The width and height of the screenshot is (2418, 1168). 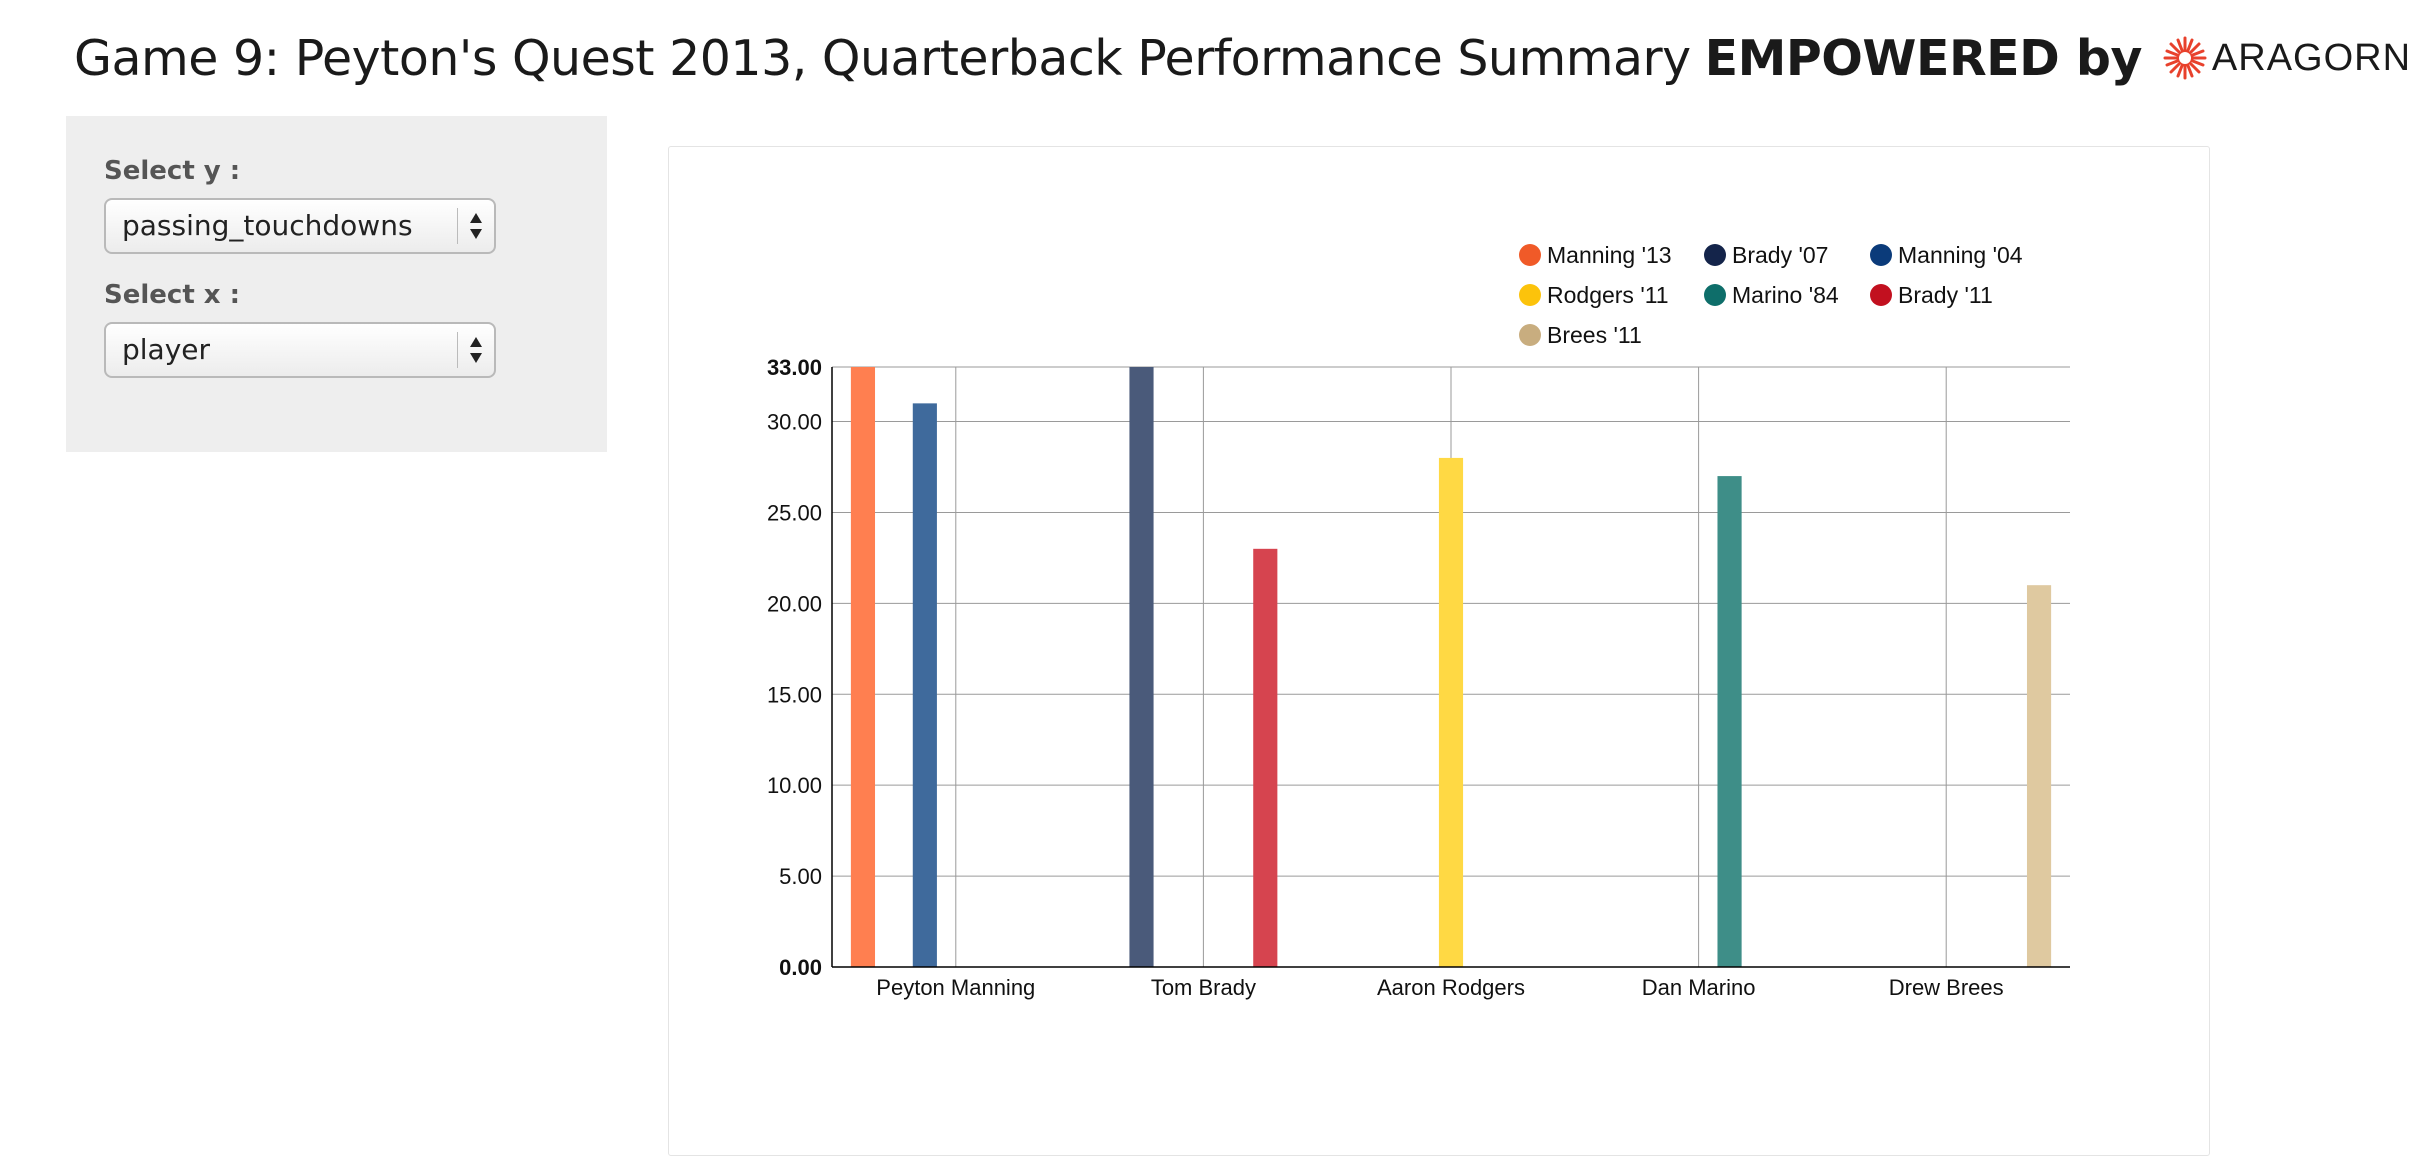 I want to click on aragorn-logo-text: ARAGORN, so click(x=2311, y=57).